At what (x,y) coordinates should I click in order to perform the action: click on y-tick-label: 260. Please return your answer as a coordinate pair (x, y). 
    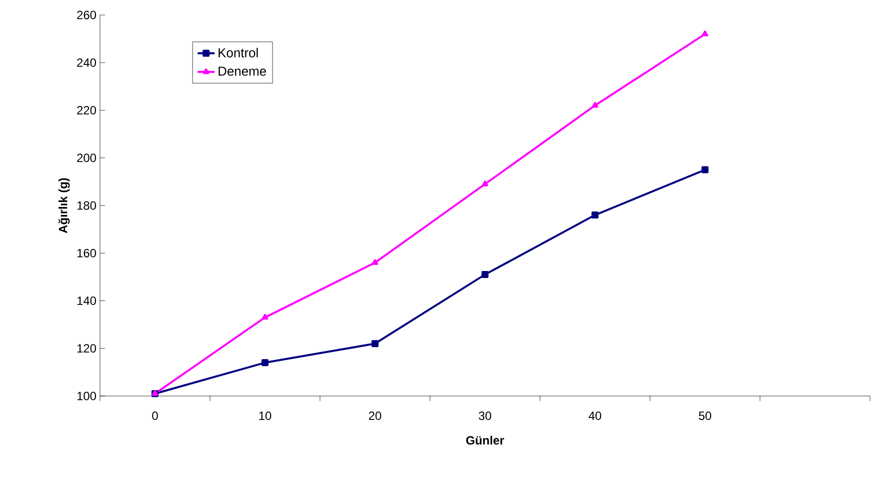
    Looking at the image, I should click on (86, 15).